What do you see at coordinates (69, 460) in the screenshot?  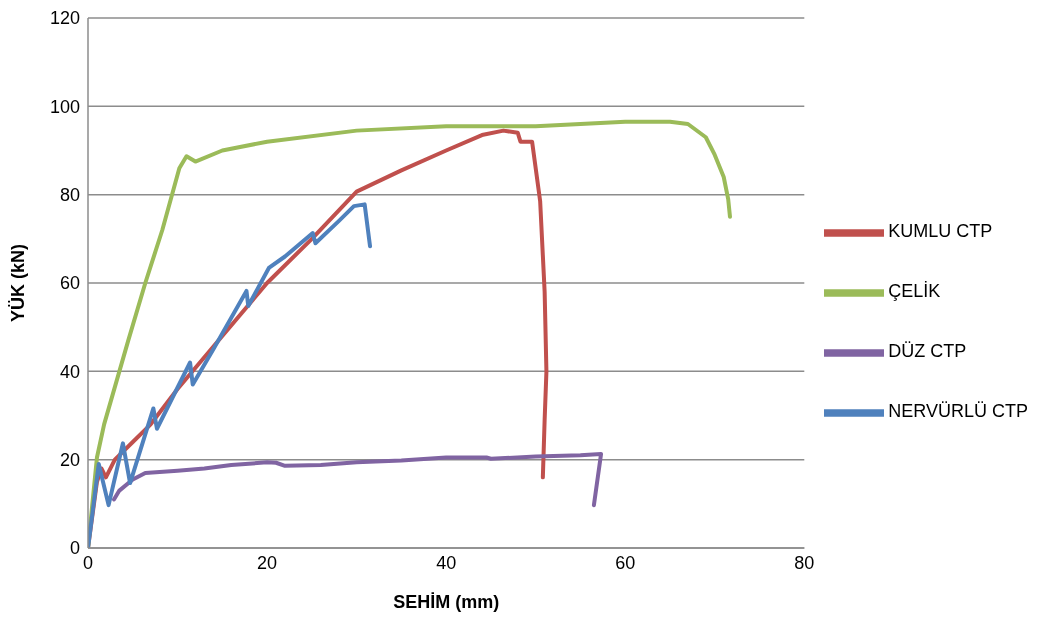 I see `y-tick-label: 20` at bounding box center [69, 460].